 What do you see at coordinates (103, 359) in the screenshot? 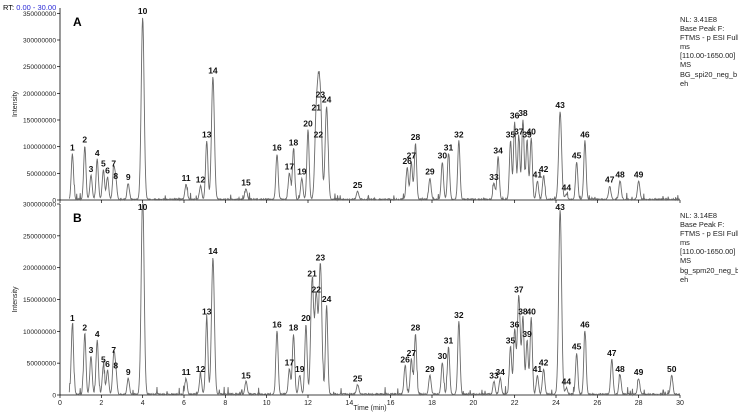
I see `peak-label-5: 5` at bounding box center [103, 359].